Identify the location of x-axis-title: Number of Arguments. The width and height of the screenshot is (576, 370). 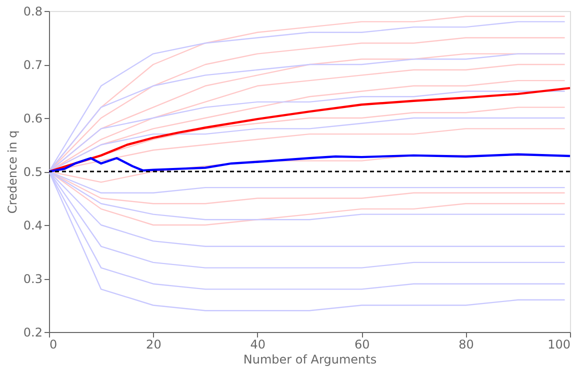
(310, 359).